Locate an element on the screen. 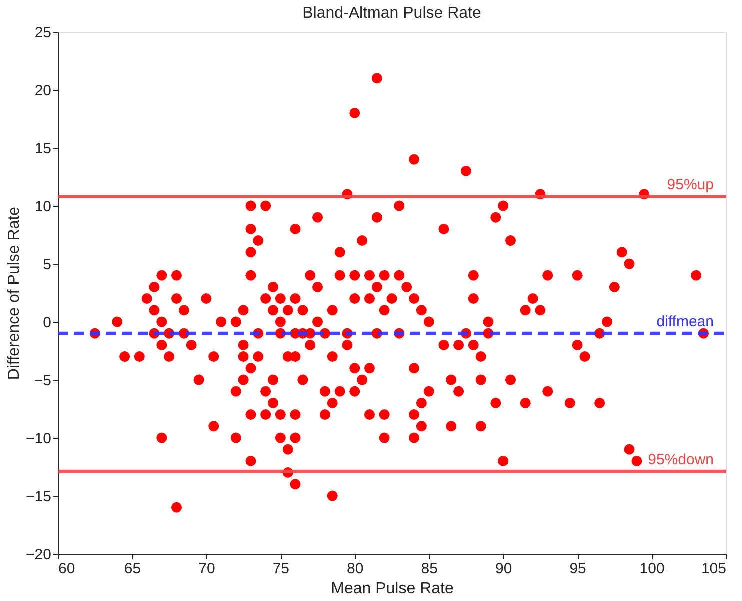 The image size is (742, 601). y-tick-label: −15 is located at coordinates (39, 497).